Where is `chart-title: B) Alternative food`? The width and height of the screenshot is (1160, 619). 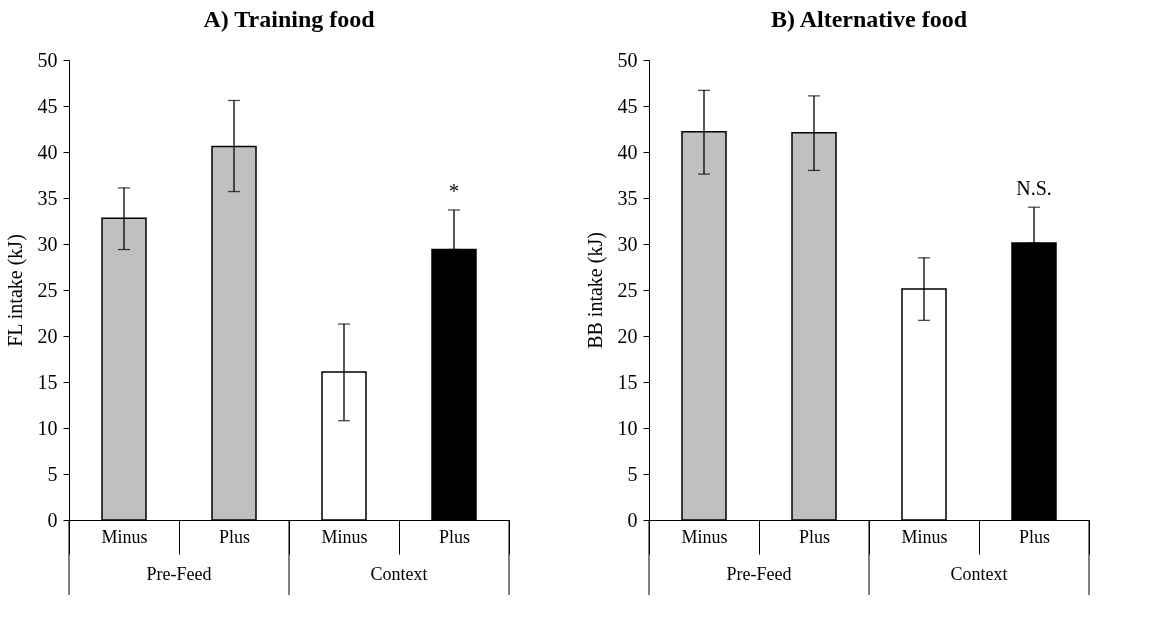 chart-title: B) Alternative food is located at coordinates (869, 19).